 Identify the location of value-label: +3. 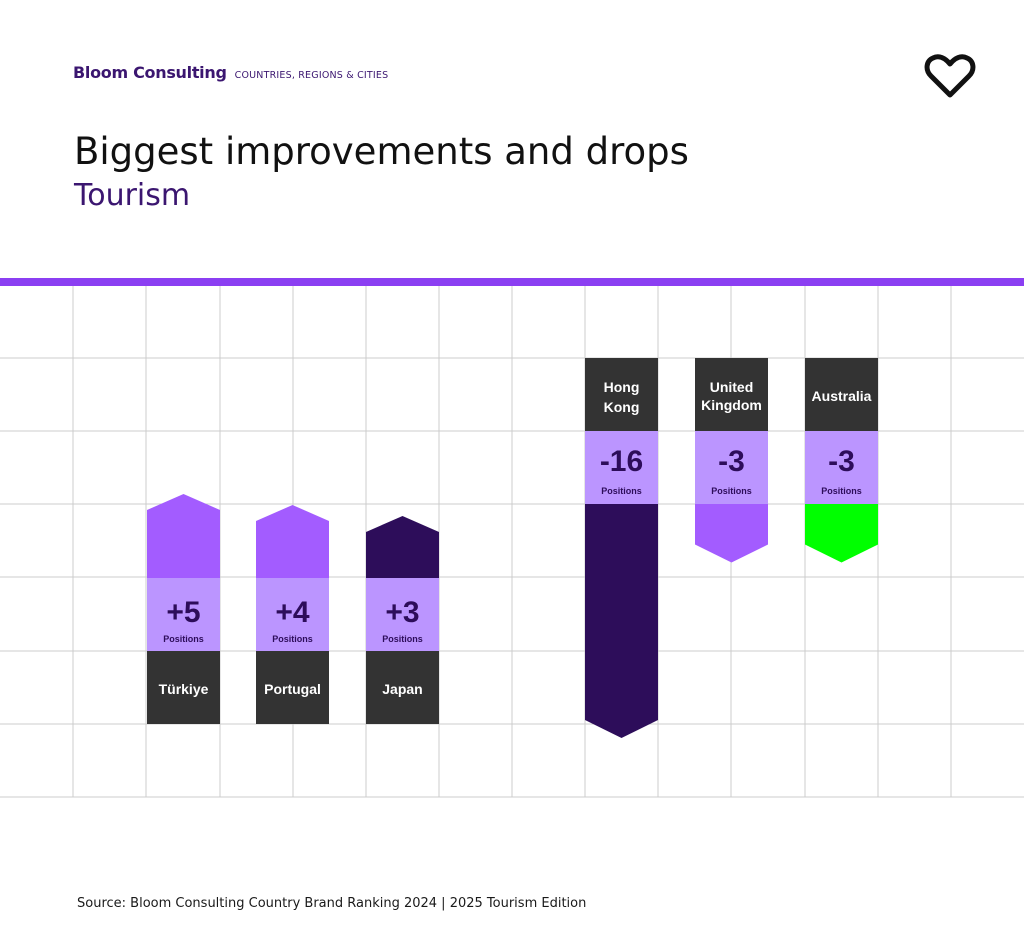
(402, 612).